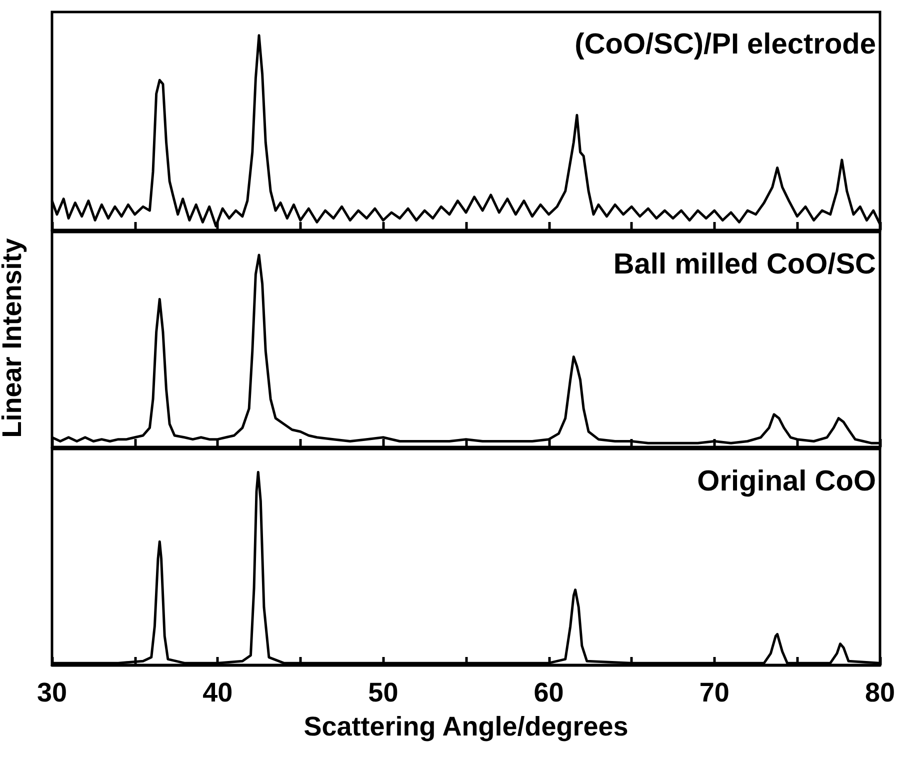 The image size is (901, 761). What do you see at coordinates (13, 338) in the screenshot?
I see `y-axis-title: Linear Intensity` at bounding box center [13, 338].